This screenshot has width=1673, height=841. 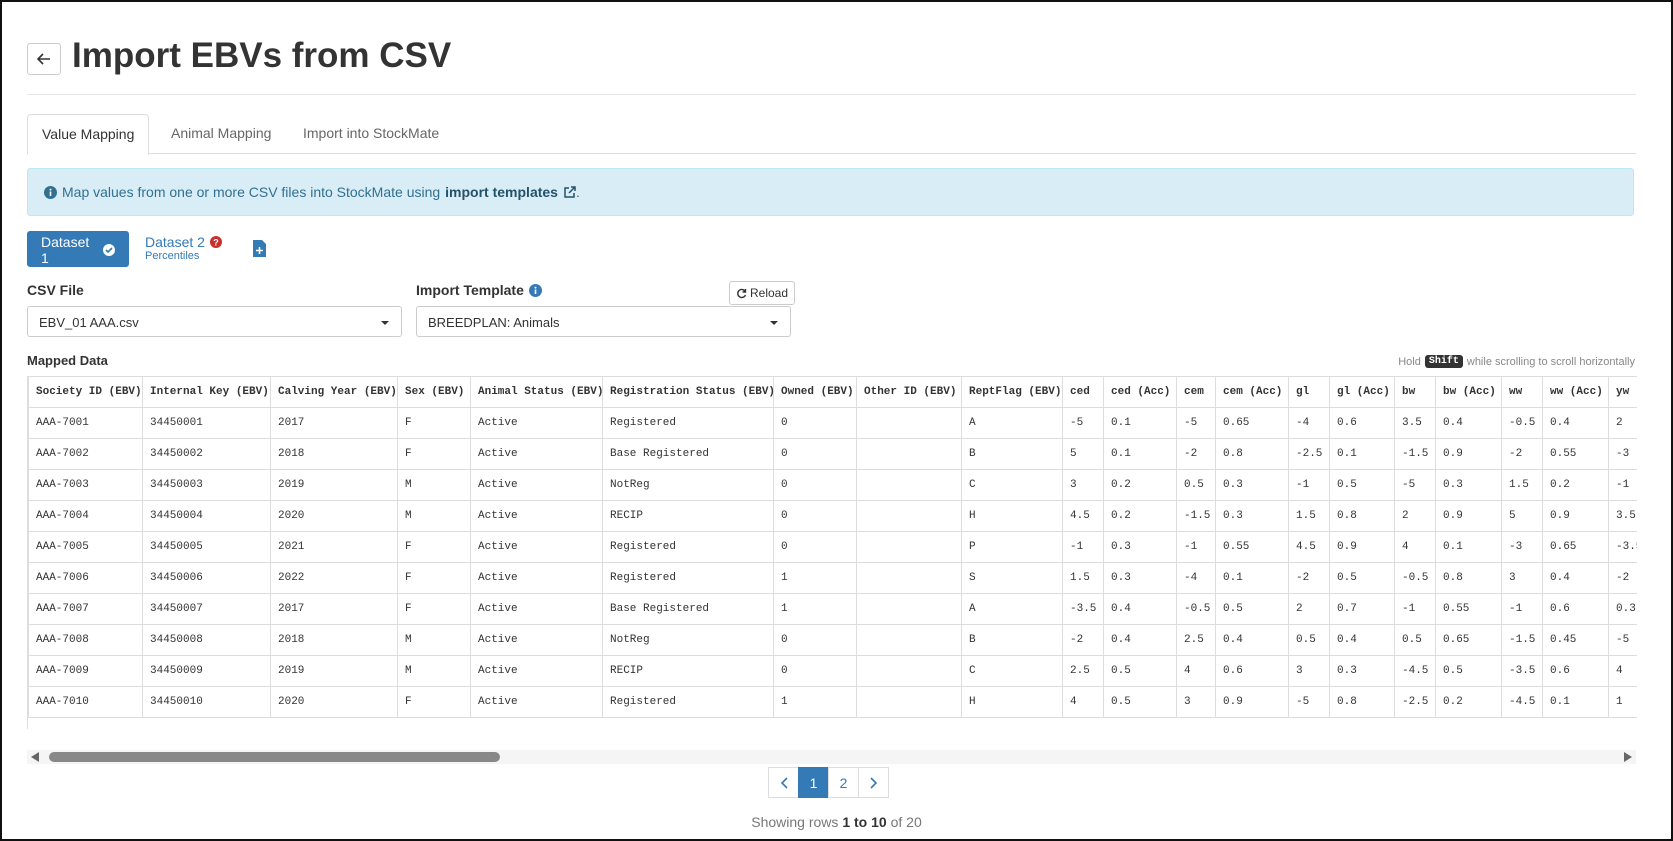 I want to click on table-cell: 0.4, so click(x=1140, y=609).